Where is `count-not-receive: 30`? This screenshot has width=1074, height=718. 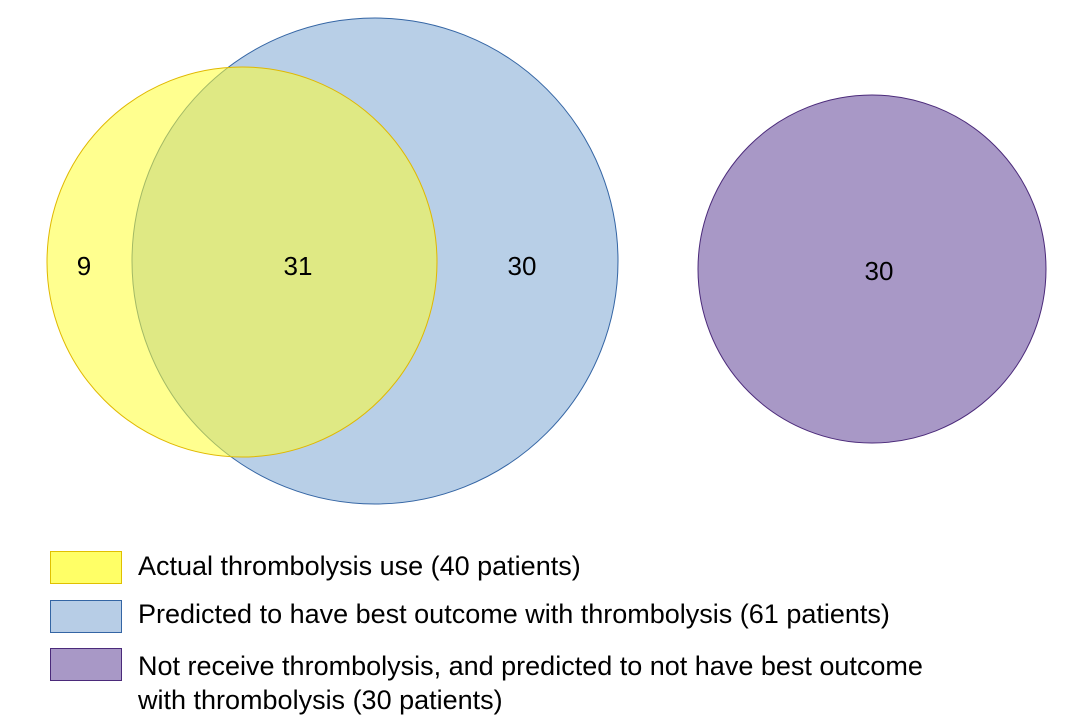
count-not-receive: 30 is located at coordinates (879, 271).